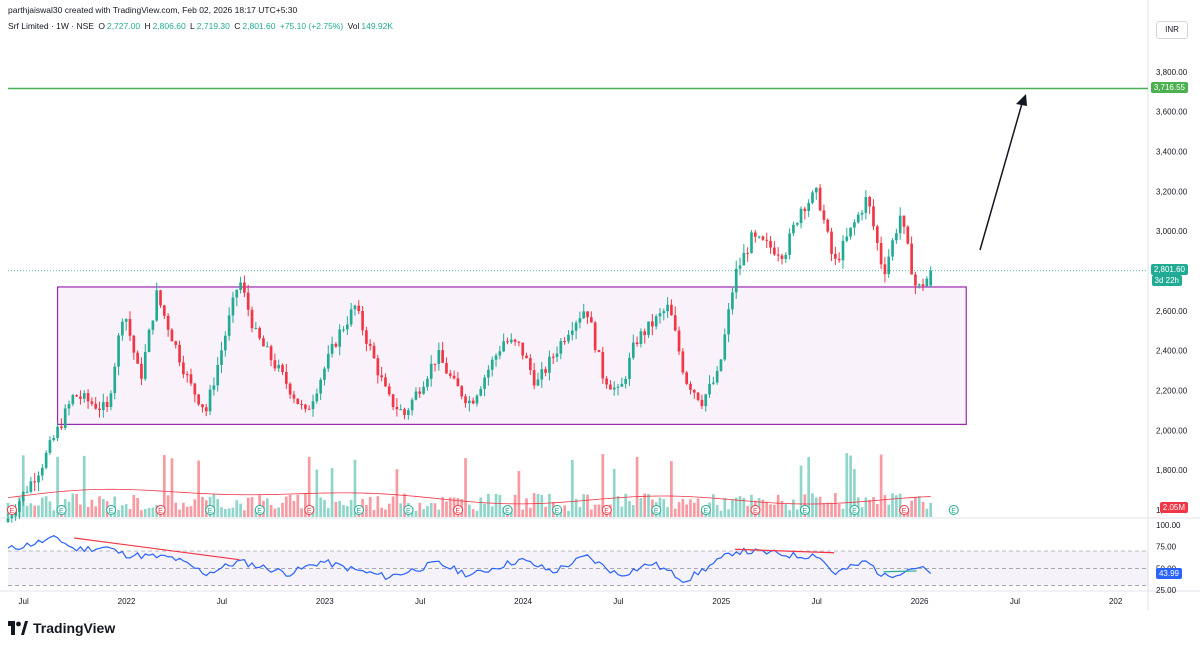  What do you see at coordinates (237, 26) in the screenshot?
I see `close-label: C` at bounding box center [237, 26].